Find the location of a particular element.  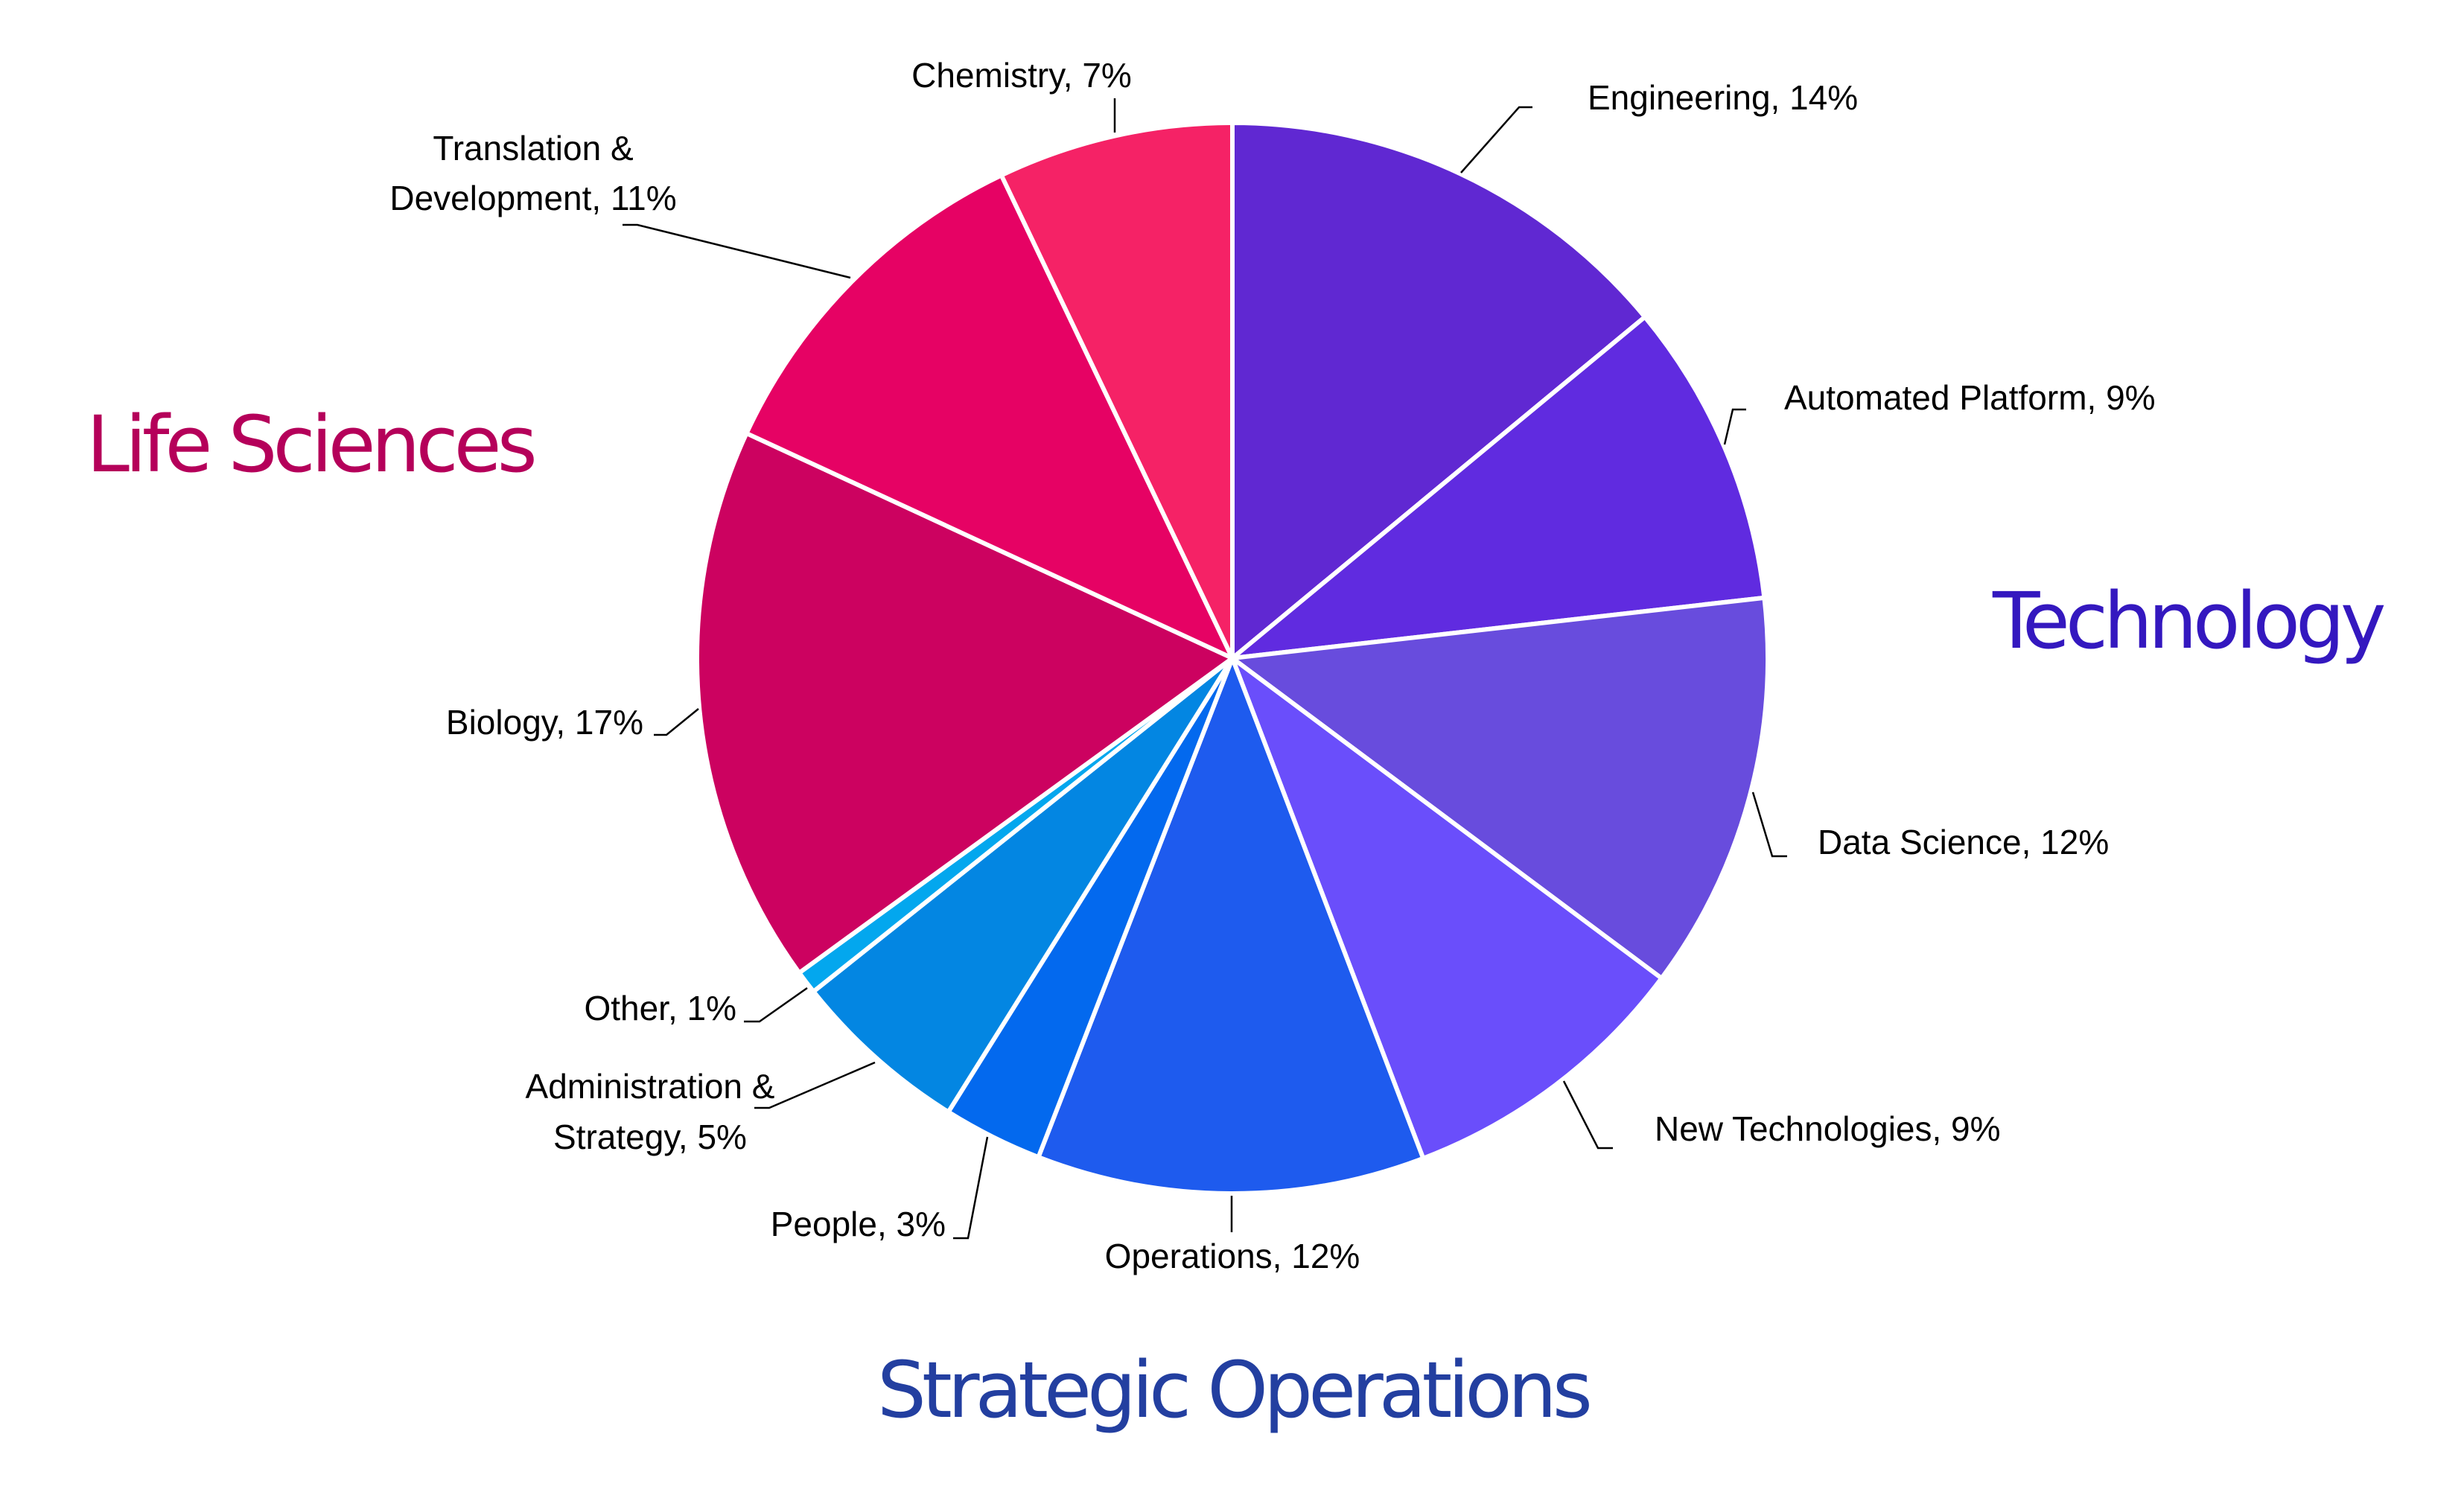

pie-slice-administration-strategy is located at coordinates (1023, 885).